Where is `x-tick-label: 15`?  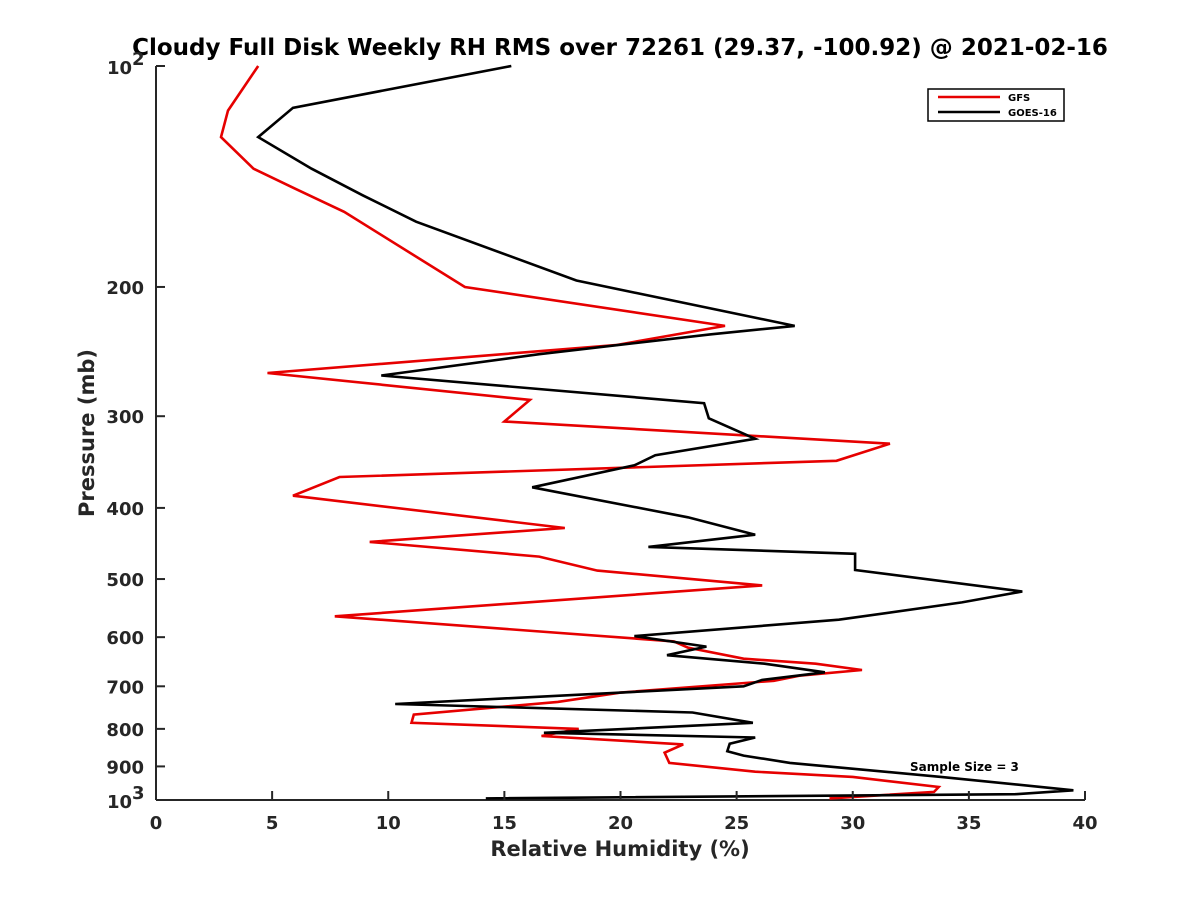
x-tick-label: 15 is located at coordinates (504, 823).